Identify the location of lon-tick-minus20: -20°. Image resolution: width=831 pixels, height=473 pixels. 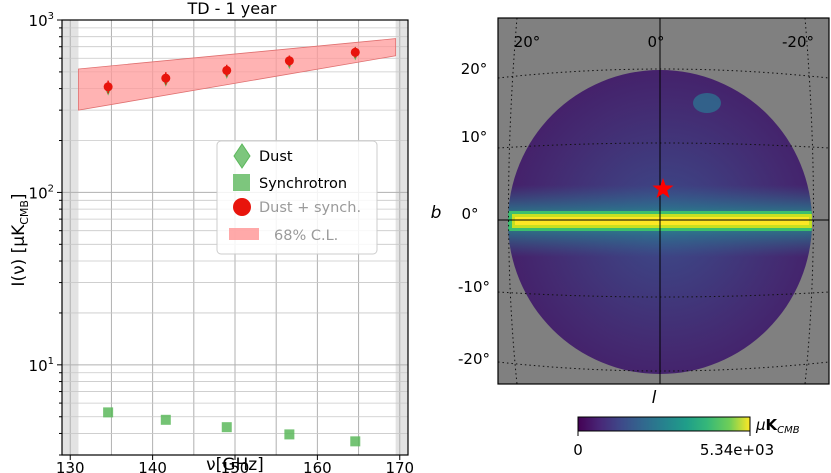
(798, 42).